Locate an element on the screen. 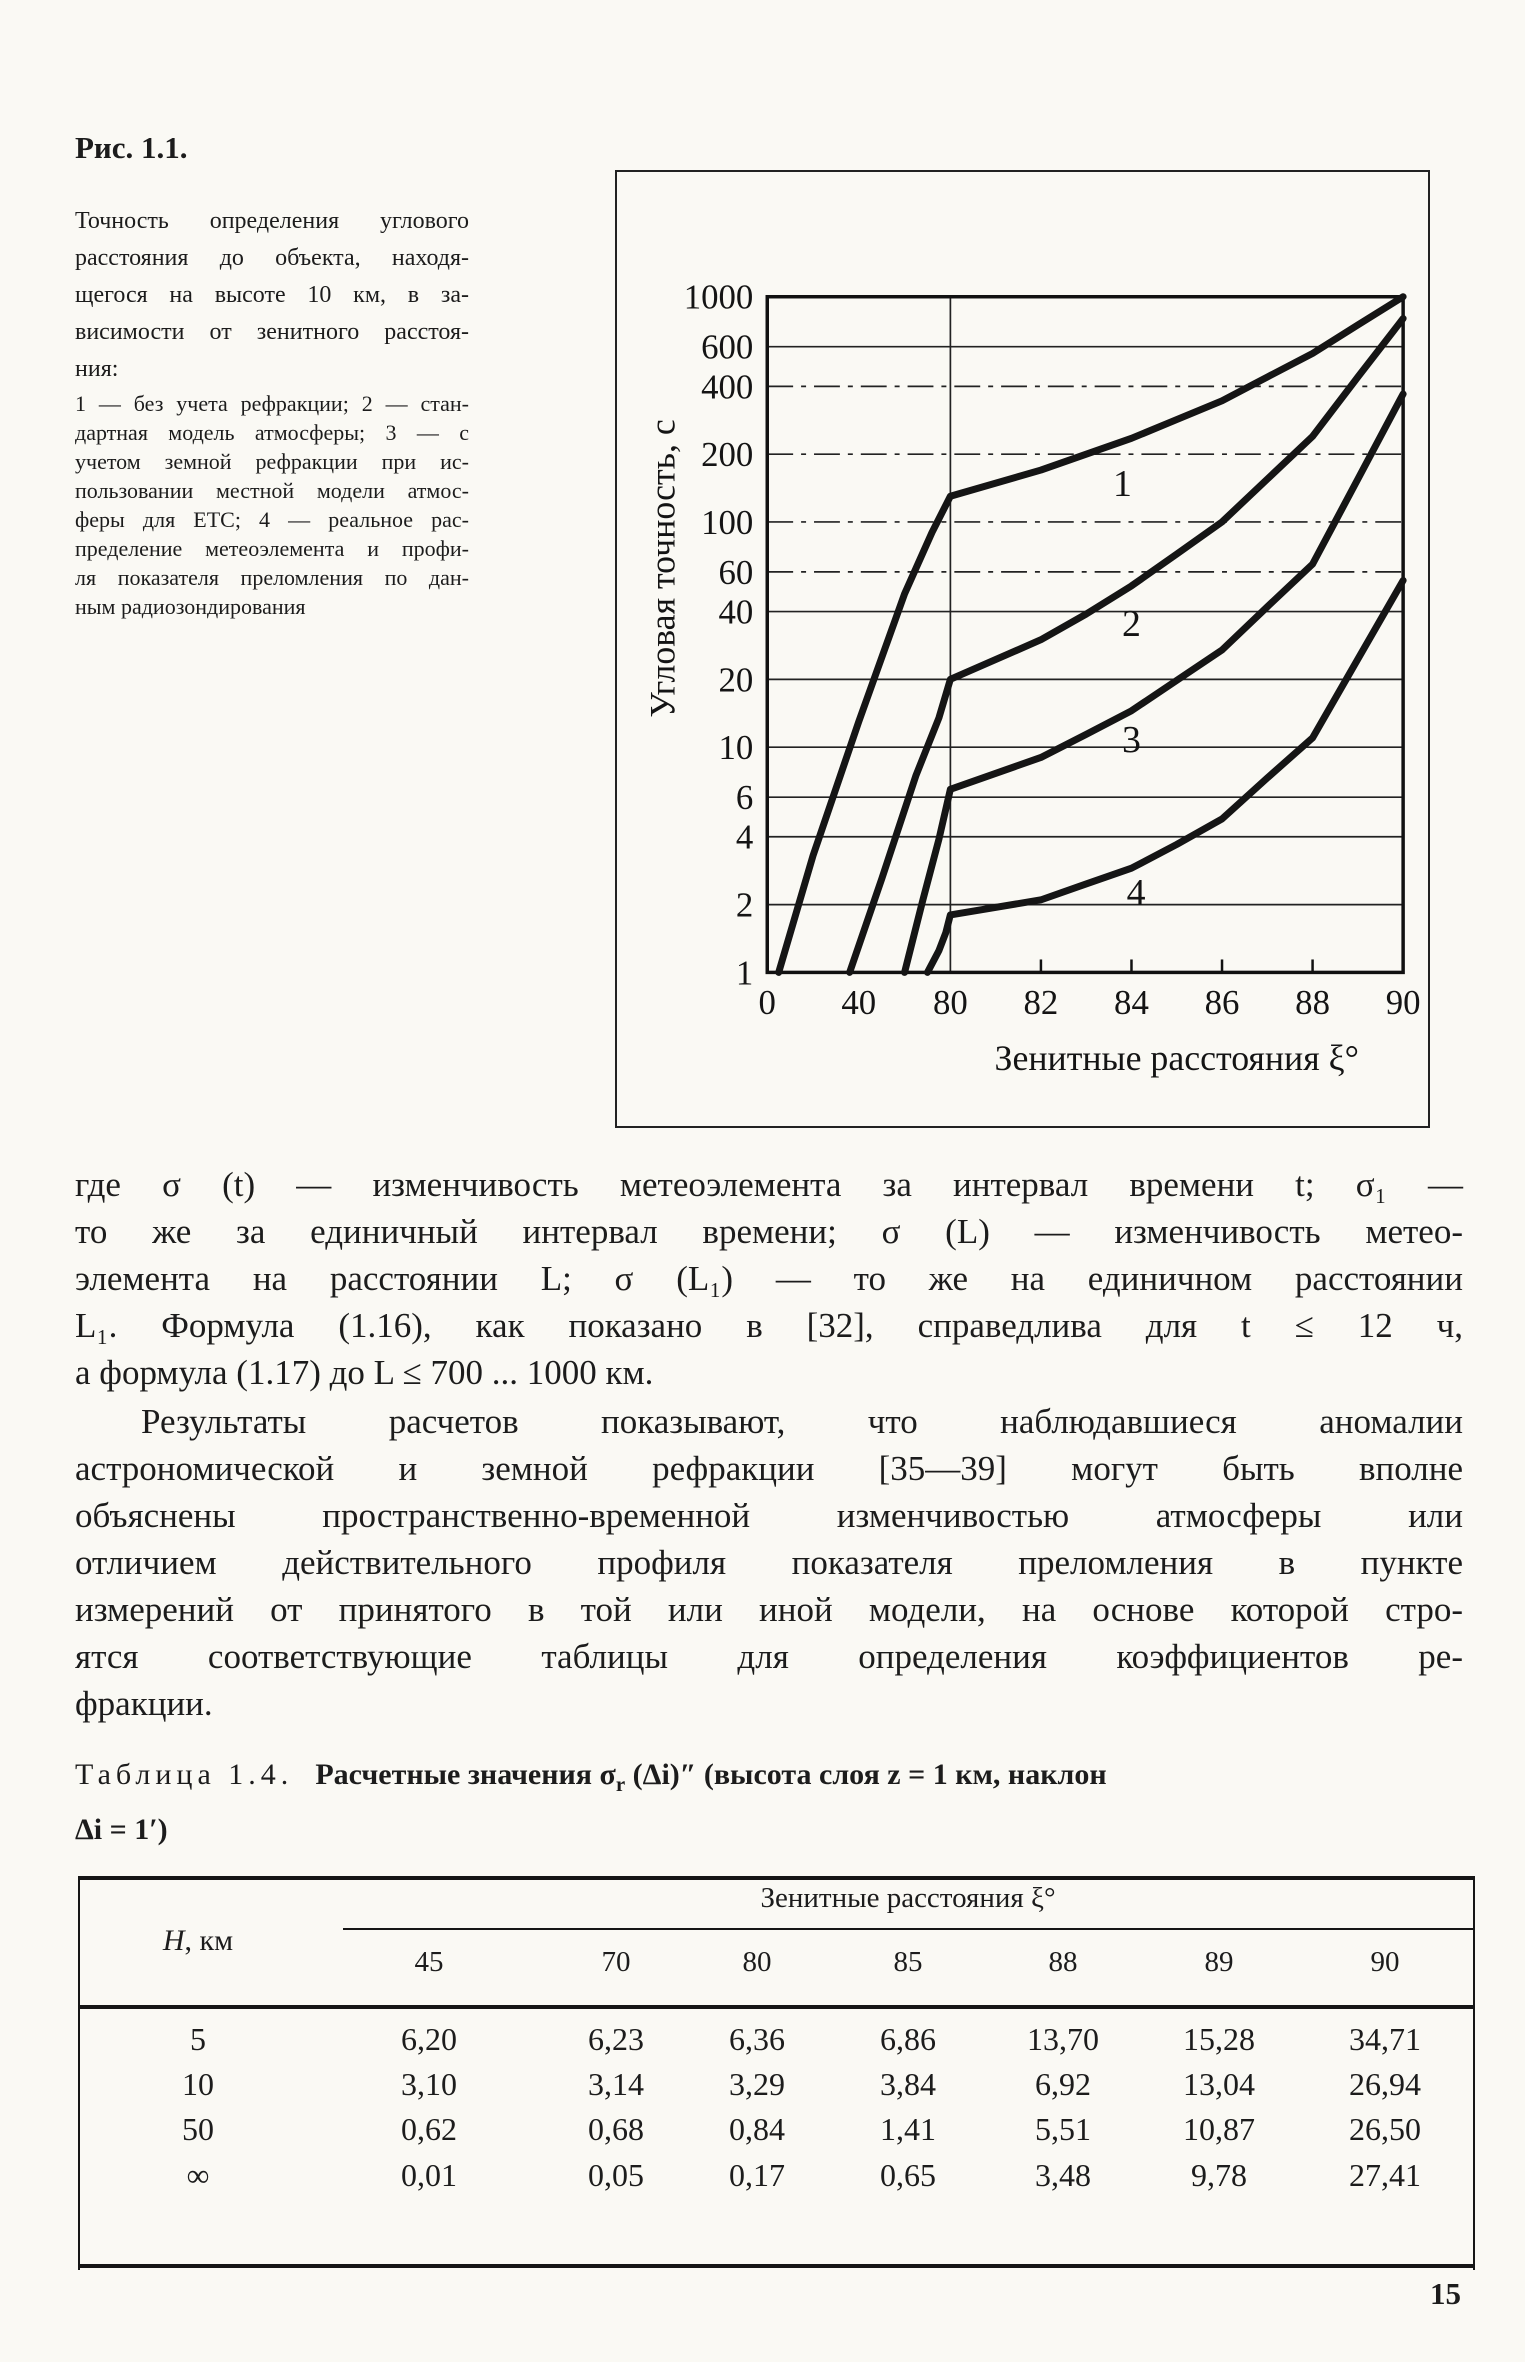  table-row-header-label: H, км is located at coordinates (198, 1941).